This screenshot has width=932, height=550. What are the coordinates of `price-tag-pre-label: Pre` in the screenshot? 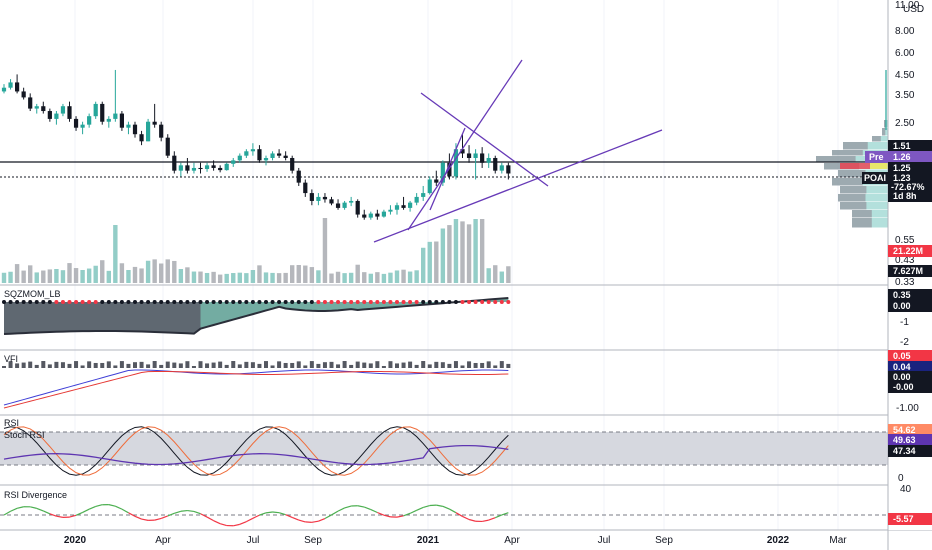 It's located at (876, 157).